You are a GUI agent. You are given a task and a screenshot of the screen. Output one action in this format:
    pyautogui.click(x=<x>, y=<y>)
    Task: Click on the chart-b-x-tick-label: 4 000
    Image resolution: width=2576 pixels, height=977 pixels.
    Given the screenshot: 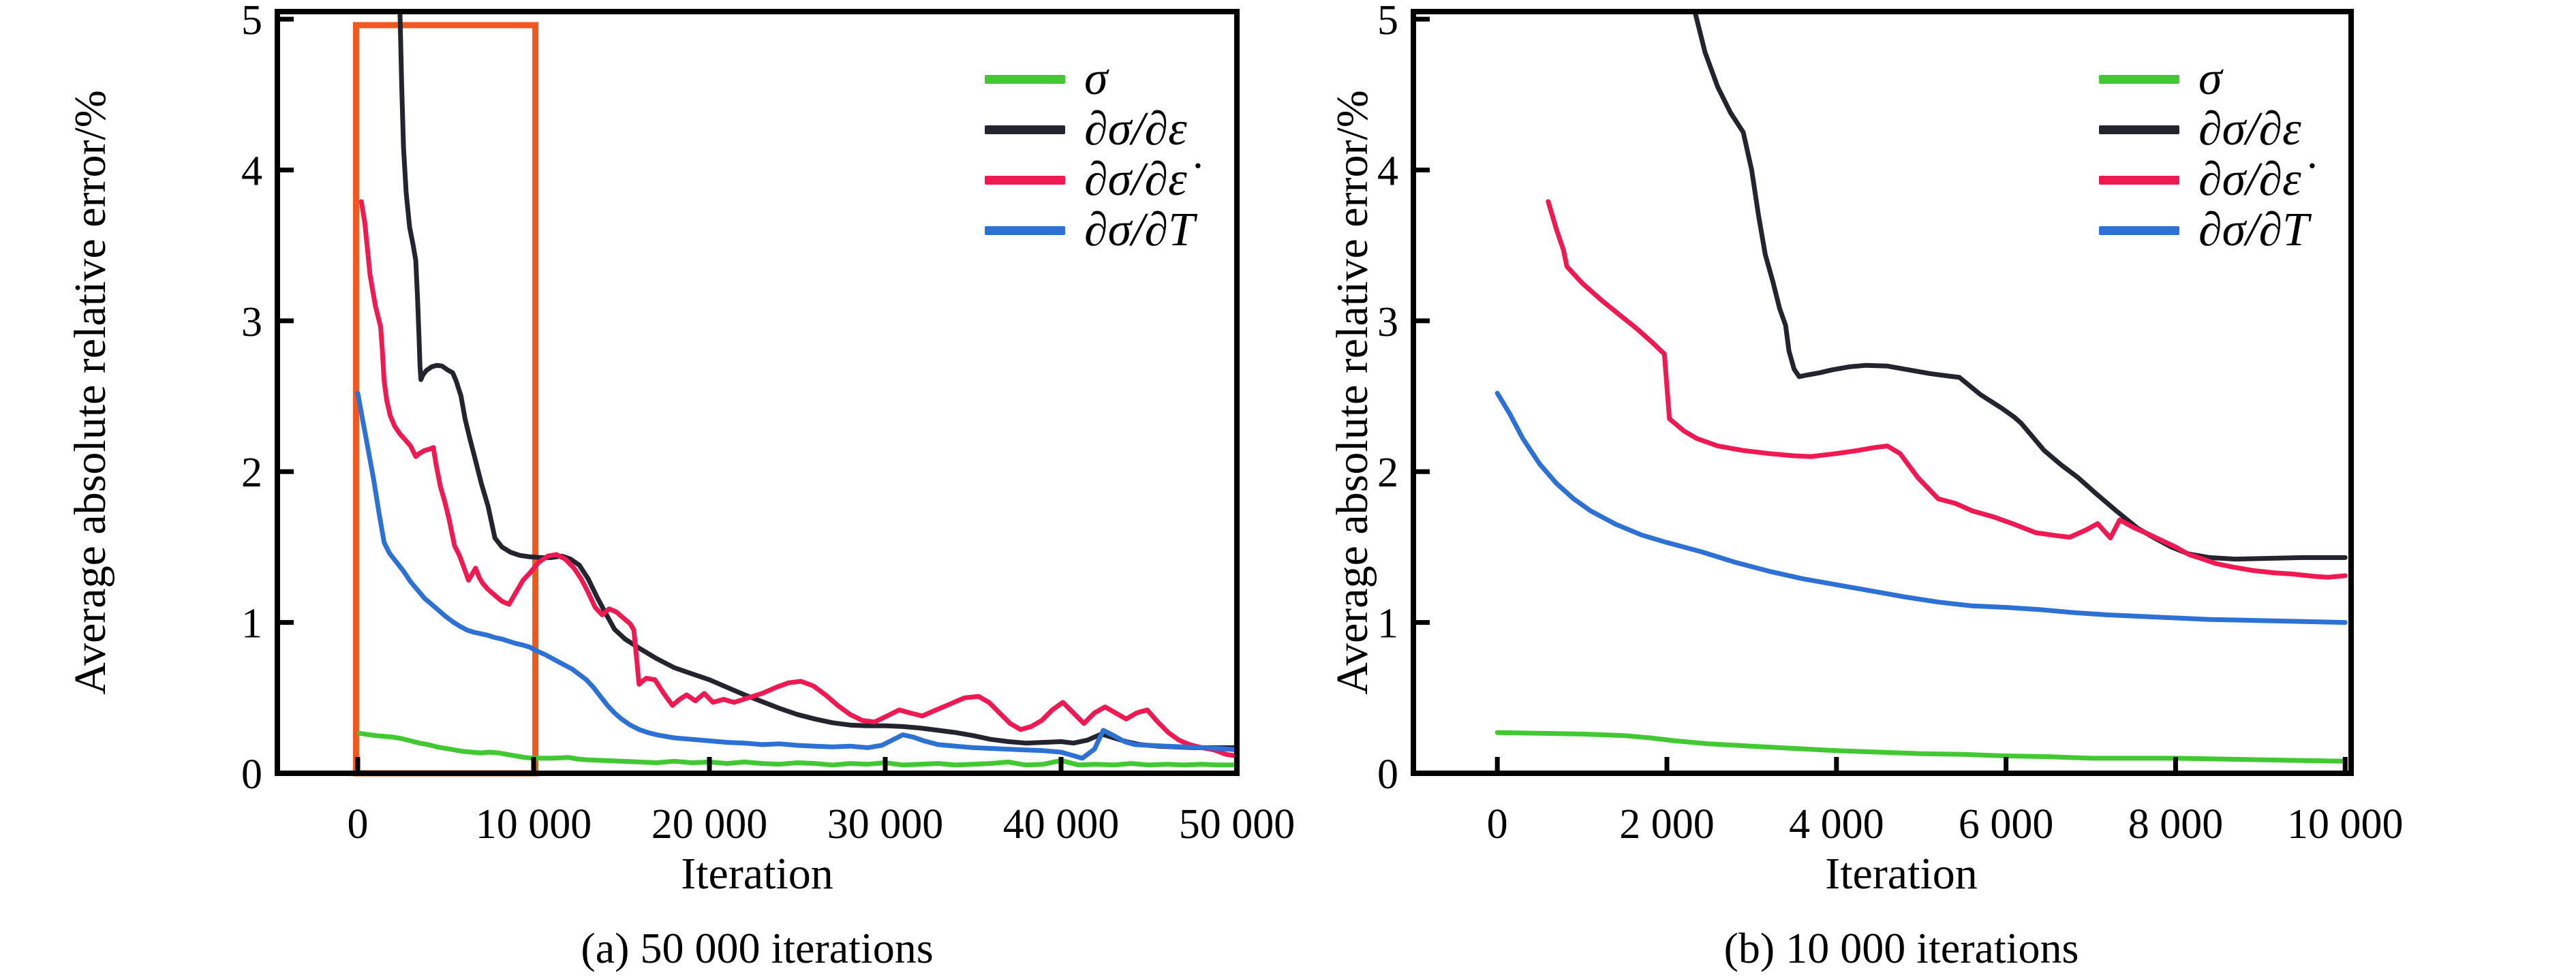 What is the action you would take?
    pyautogui.click(x=1837, y=825)
    